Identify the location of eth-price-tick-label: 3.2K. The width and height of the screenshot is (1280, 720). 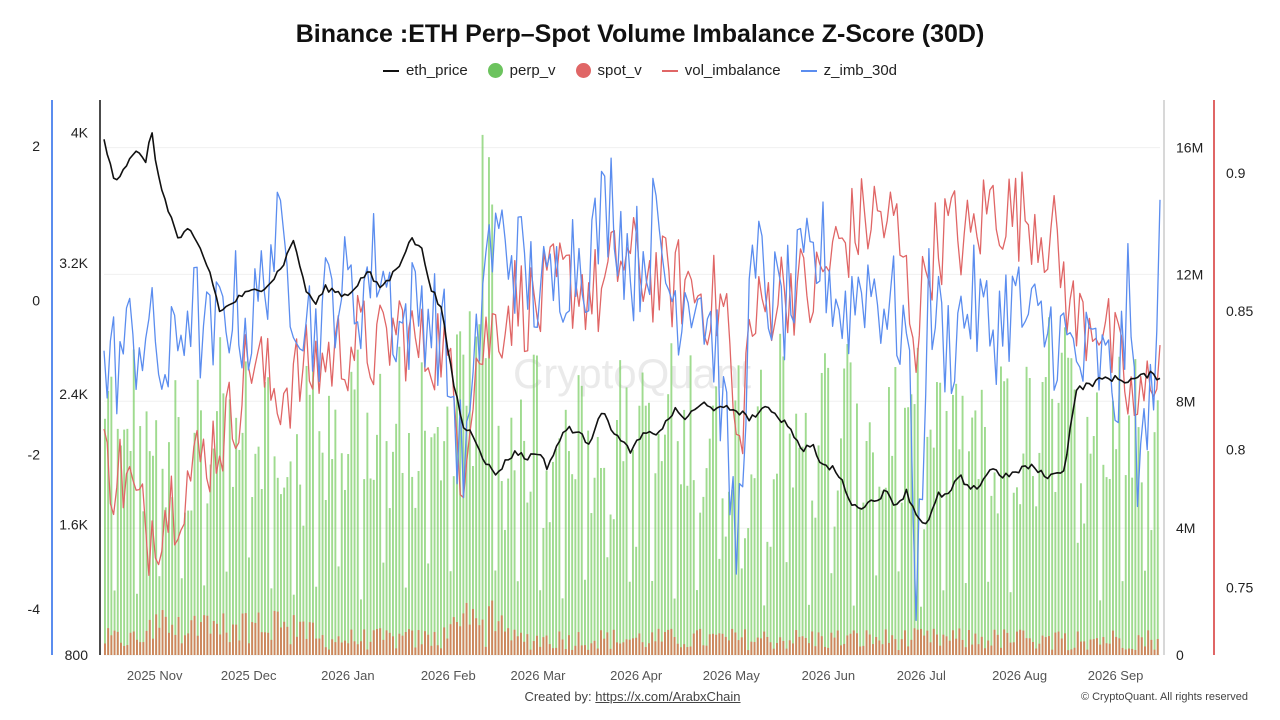
(73, 263).